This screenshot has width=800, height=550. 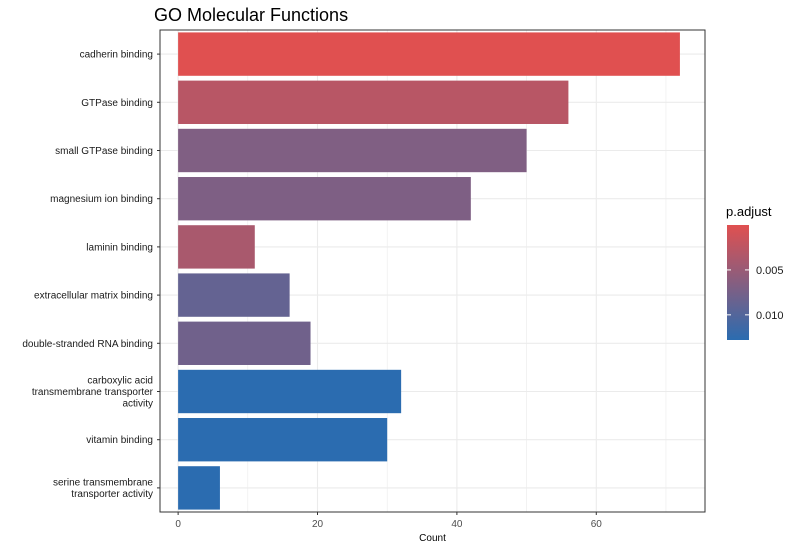 I want to click on y-tick-label: vitamin binding, so click(x=119, y=440).